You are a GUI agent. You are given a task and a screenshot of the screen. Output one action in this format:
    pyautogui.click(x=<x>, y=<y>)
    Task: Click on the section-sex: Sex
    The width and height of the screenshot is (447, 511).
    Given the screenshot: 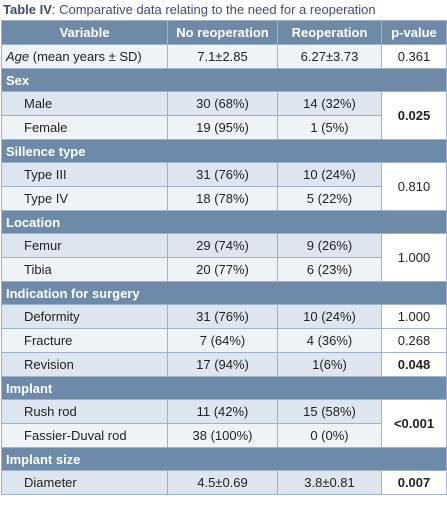 What is the action you would take?
    pyautogui.click(x=224, y=80)
    